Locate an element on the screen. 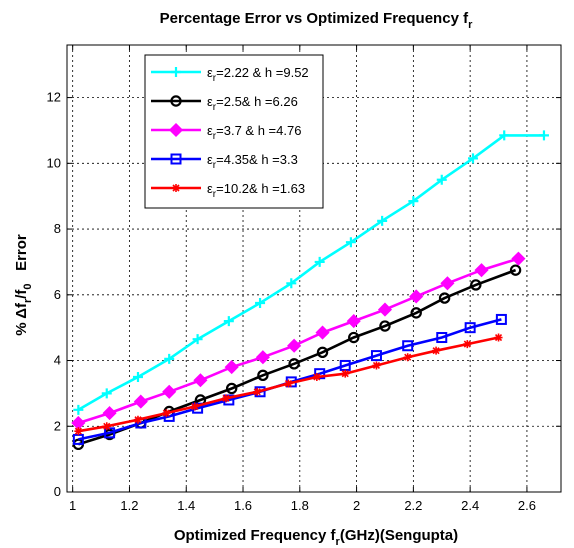 This screenshot has width=574, height=548. x-tick-label: 2.4 is located at coordinates (470, 505).